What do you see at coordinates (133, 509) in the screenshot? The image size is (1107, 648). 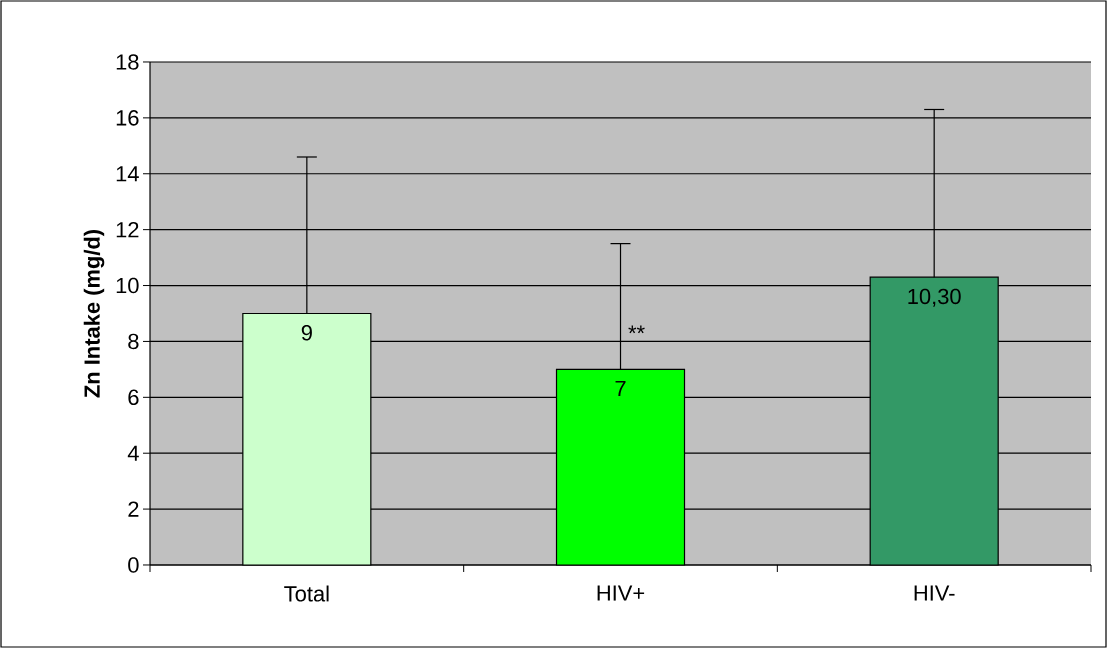 I see `y-tick-label: 2` at bounding box center [133, 509].